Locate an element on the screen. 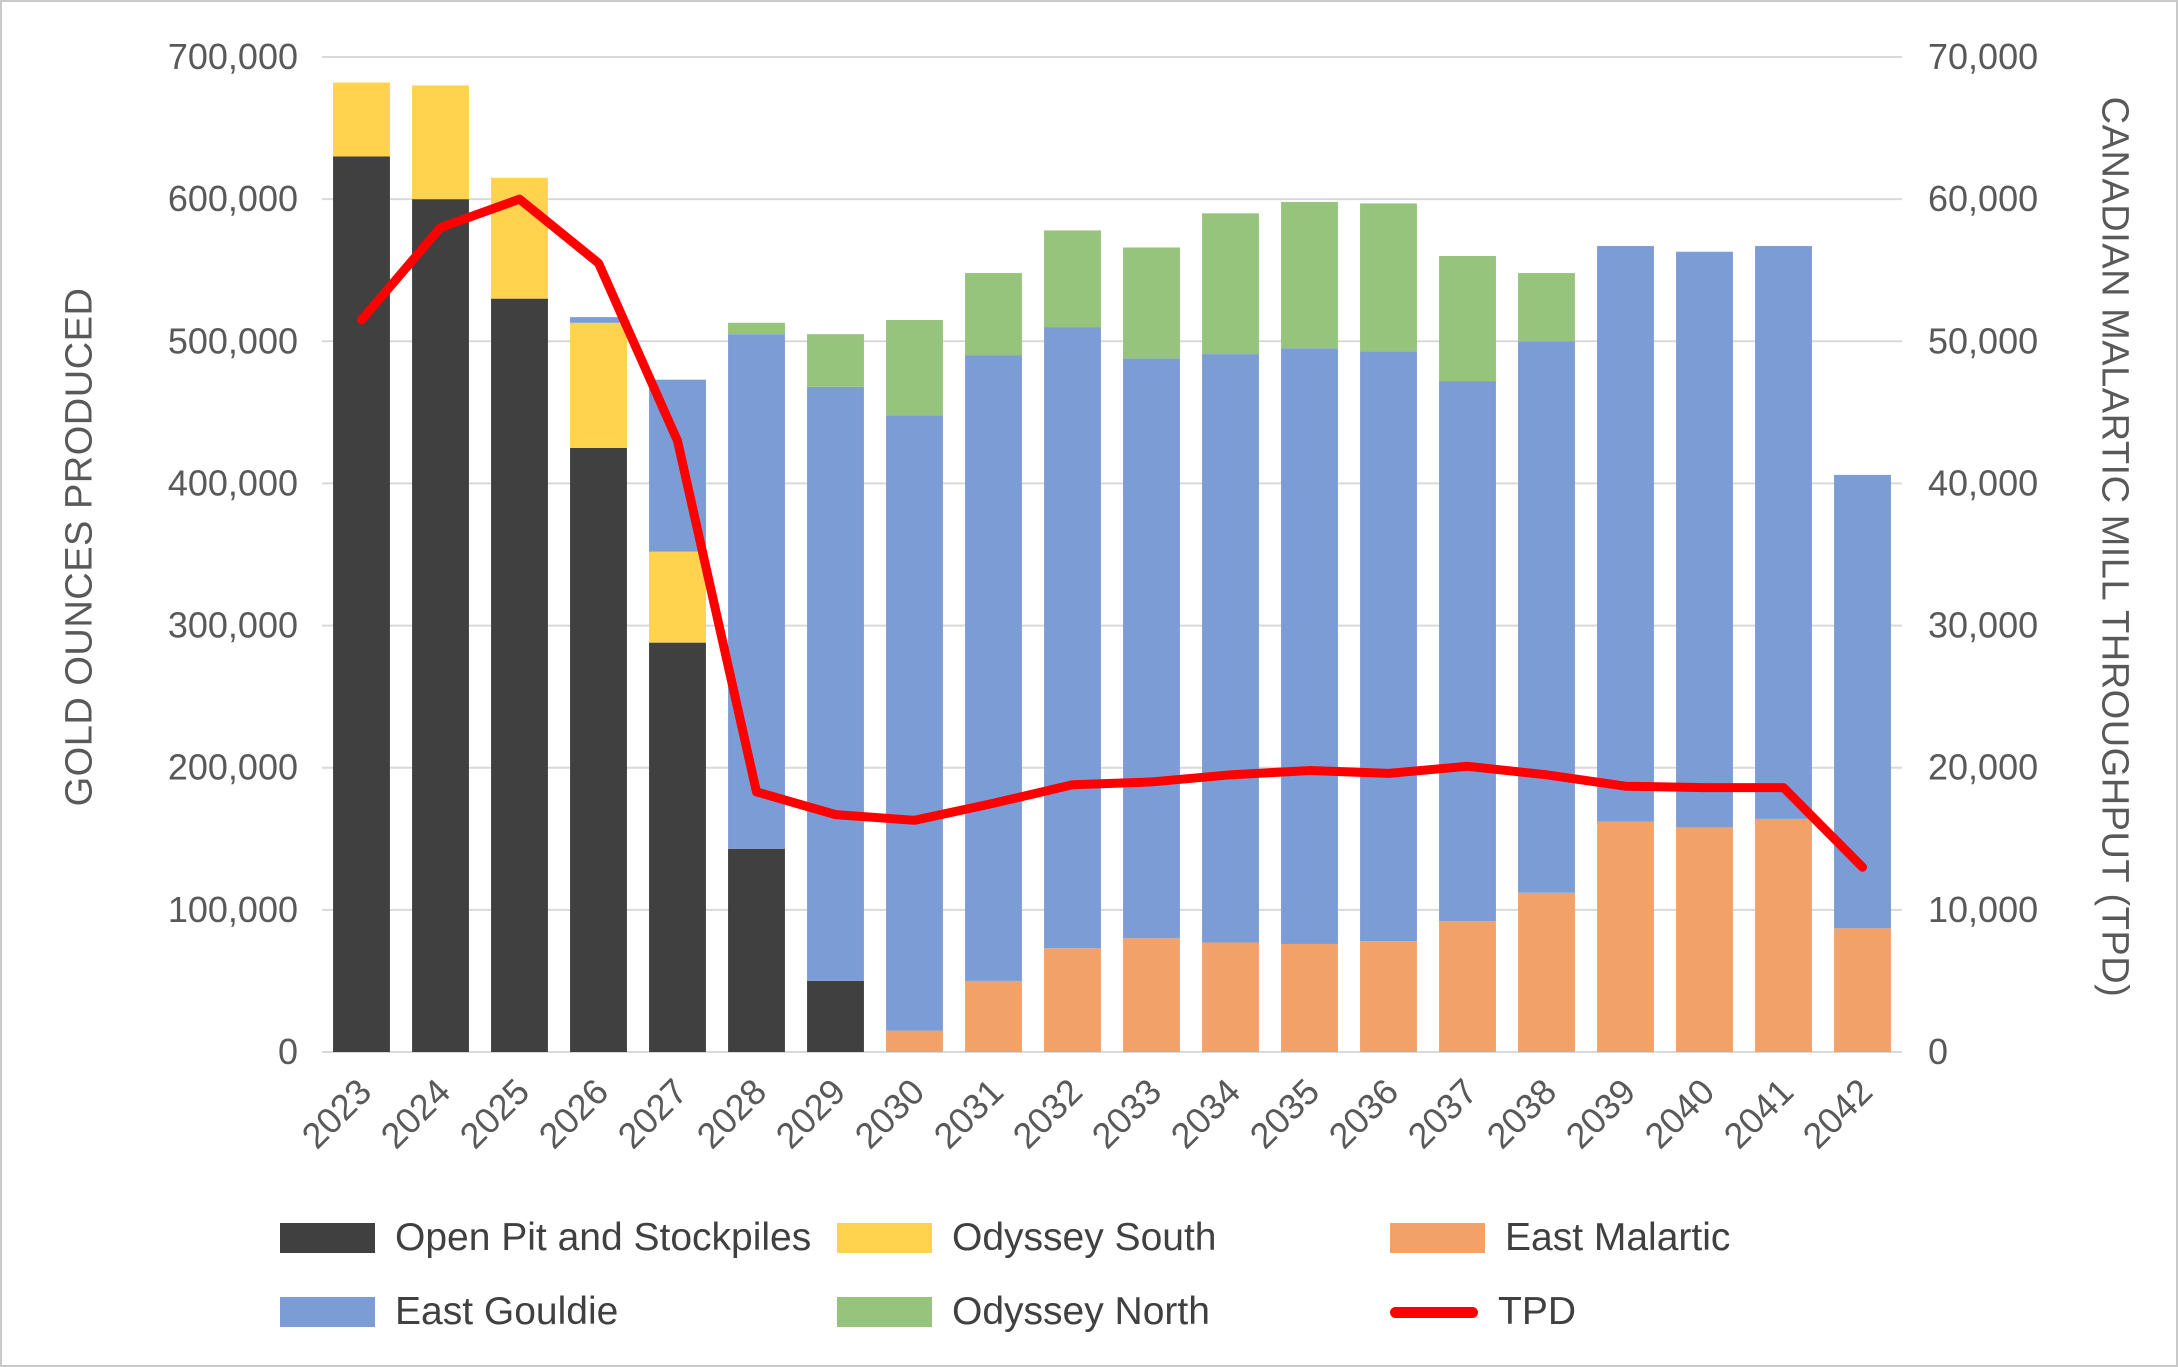 The image size is (2178, 1367). legend-item-open-pit-and-stockpiles: Open Pit and Stockpiles is located at coordinates (558, 1238).